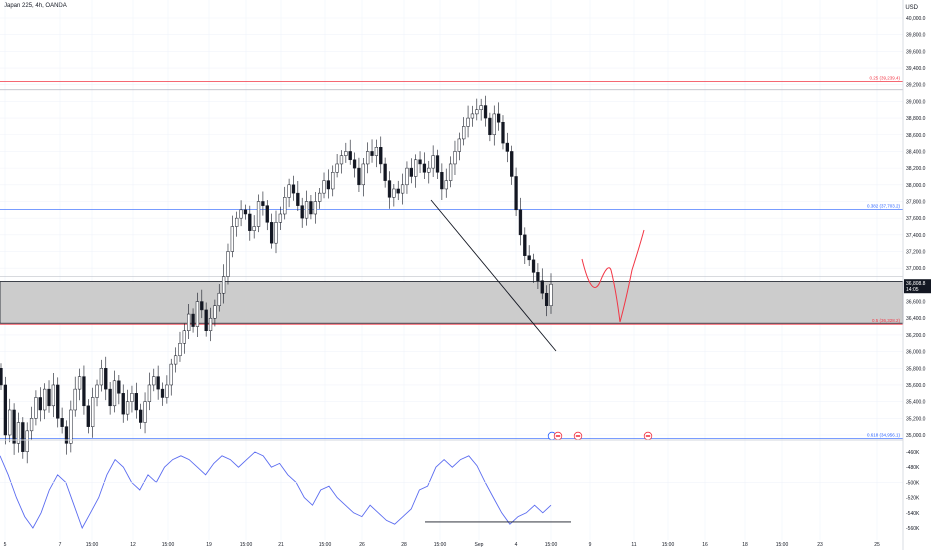 The image size is (932, 550). Describe the element at coordinates (916, 69) in the screenshot. I see `price-tick-label: 39,400.0` at that location.